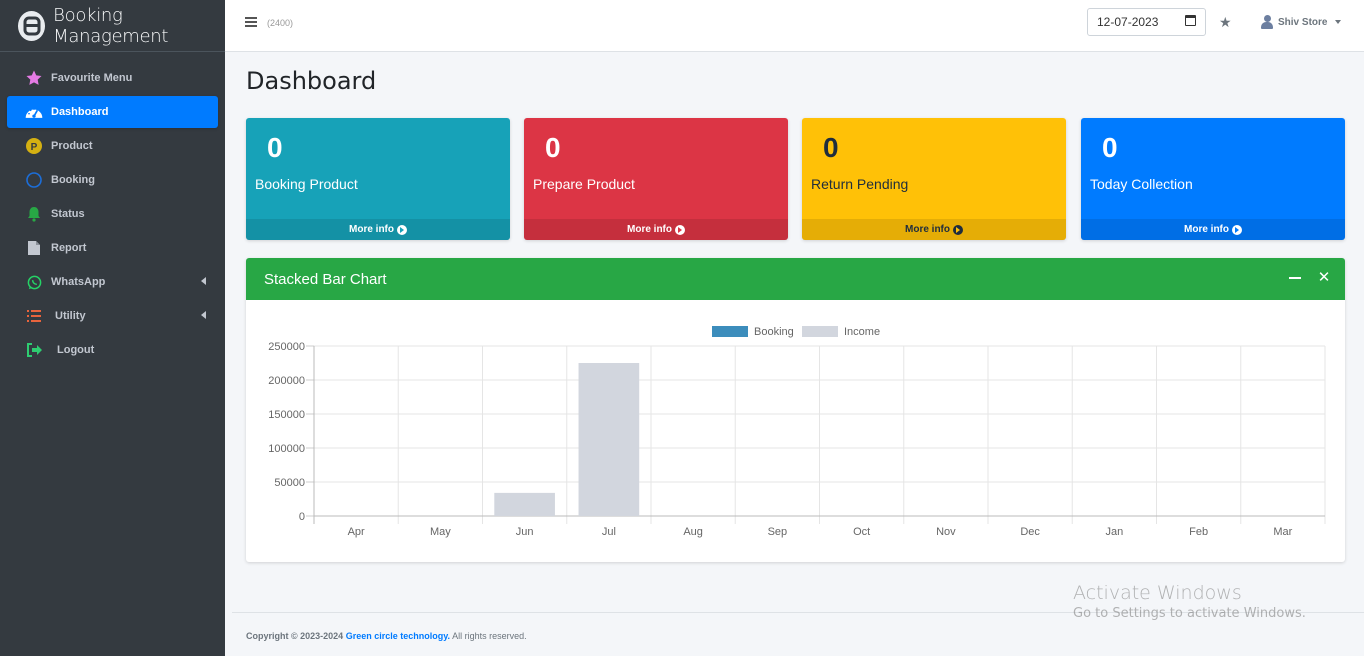 This screenshot has height=656, width=1364. Describe the element at coordinates (1198, 532) in the screenshot. I see `x-tick-label: Feb` at that location.